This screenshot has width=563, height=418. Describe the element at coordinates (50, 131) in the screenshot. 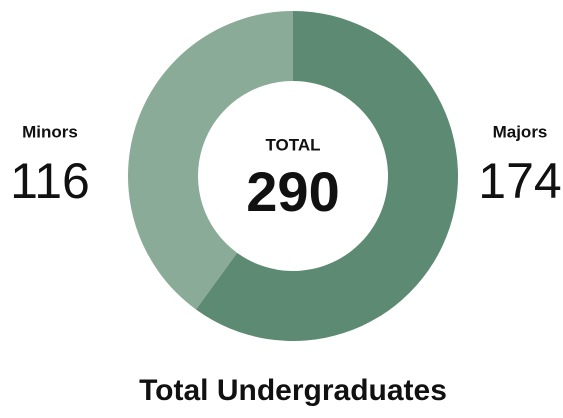

I see `segment-name: Minors` at that location.